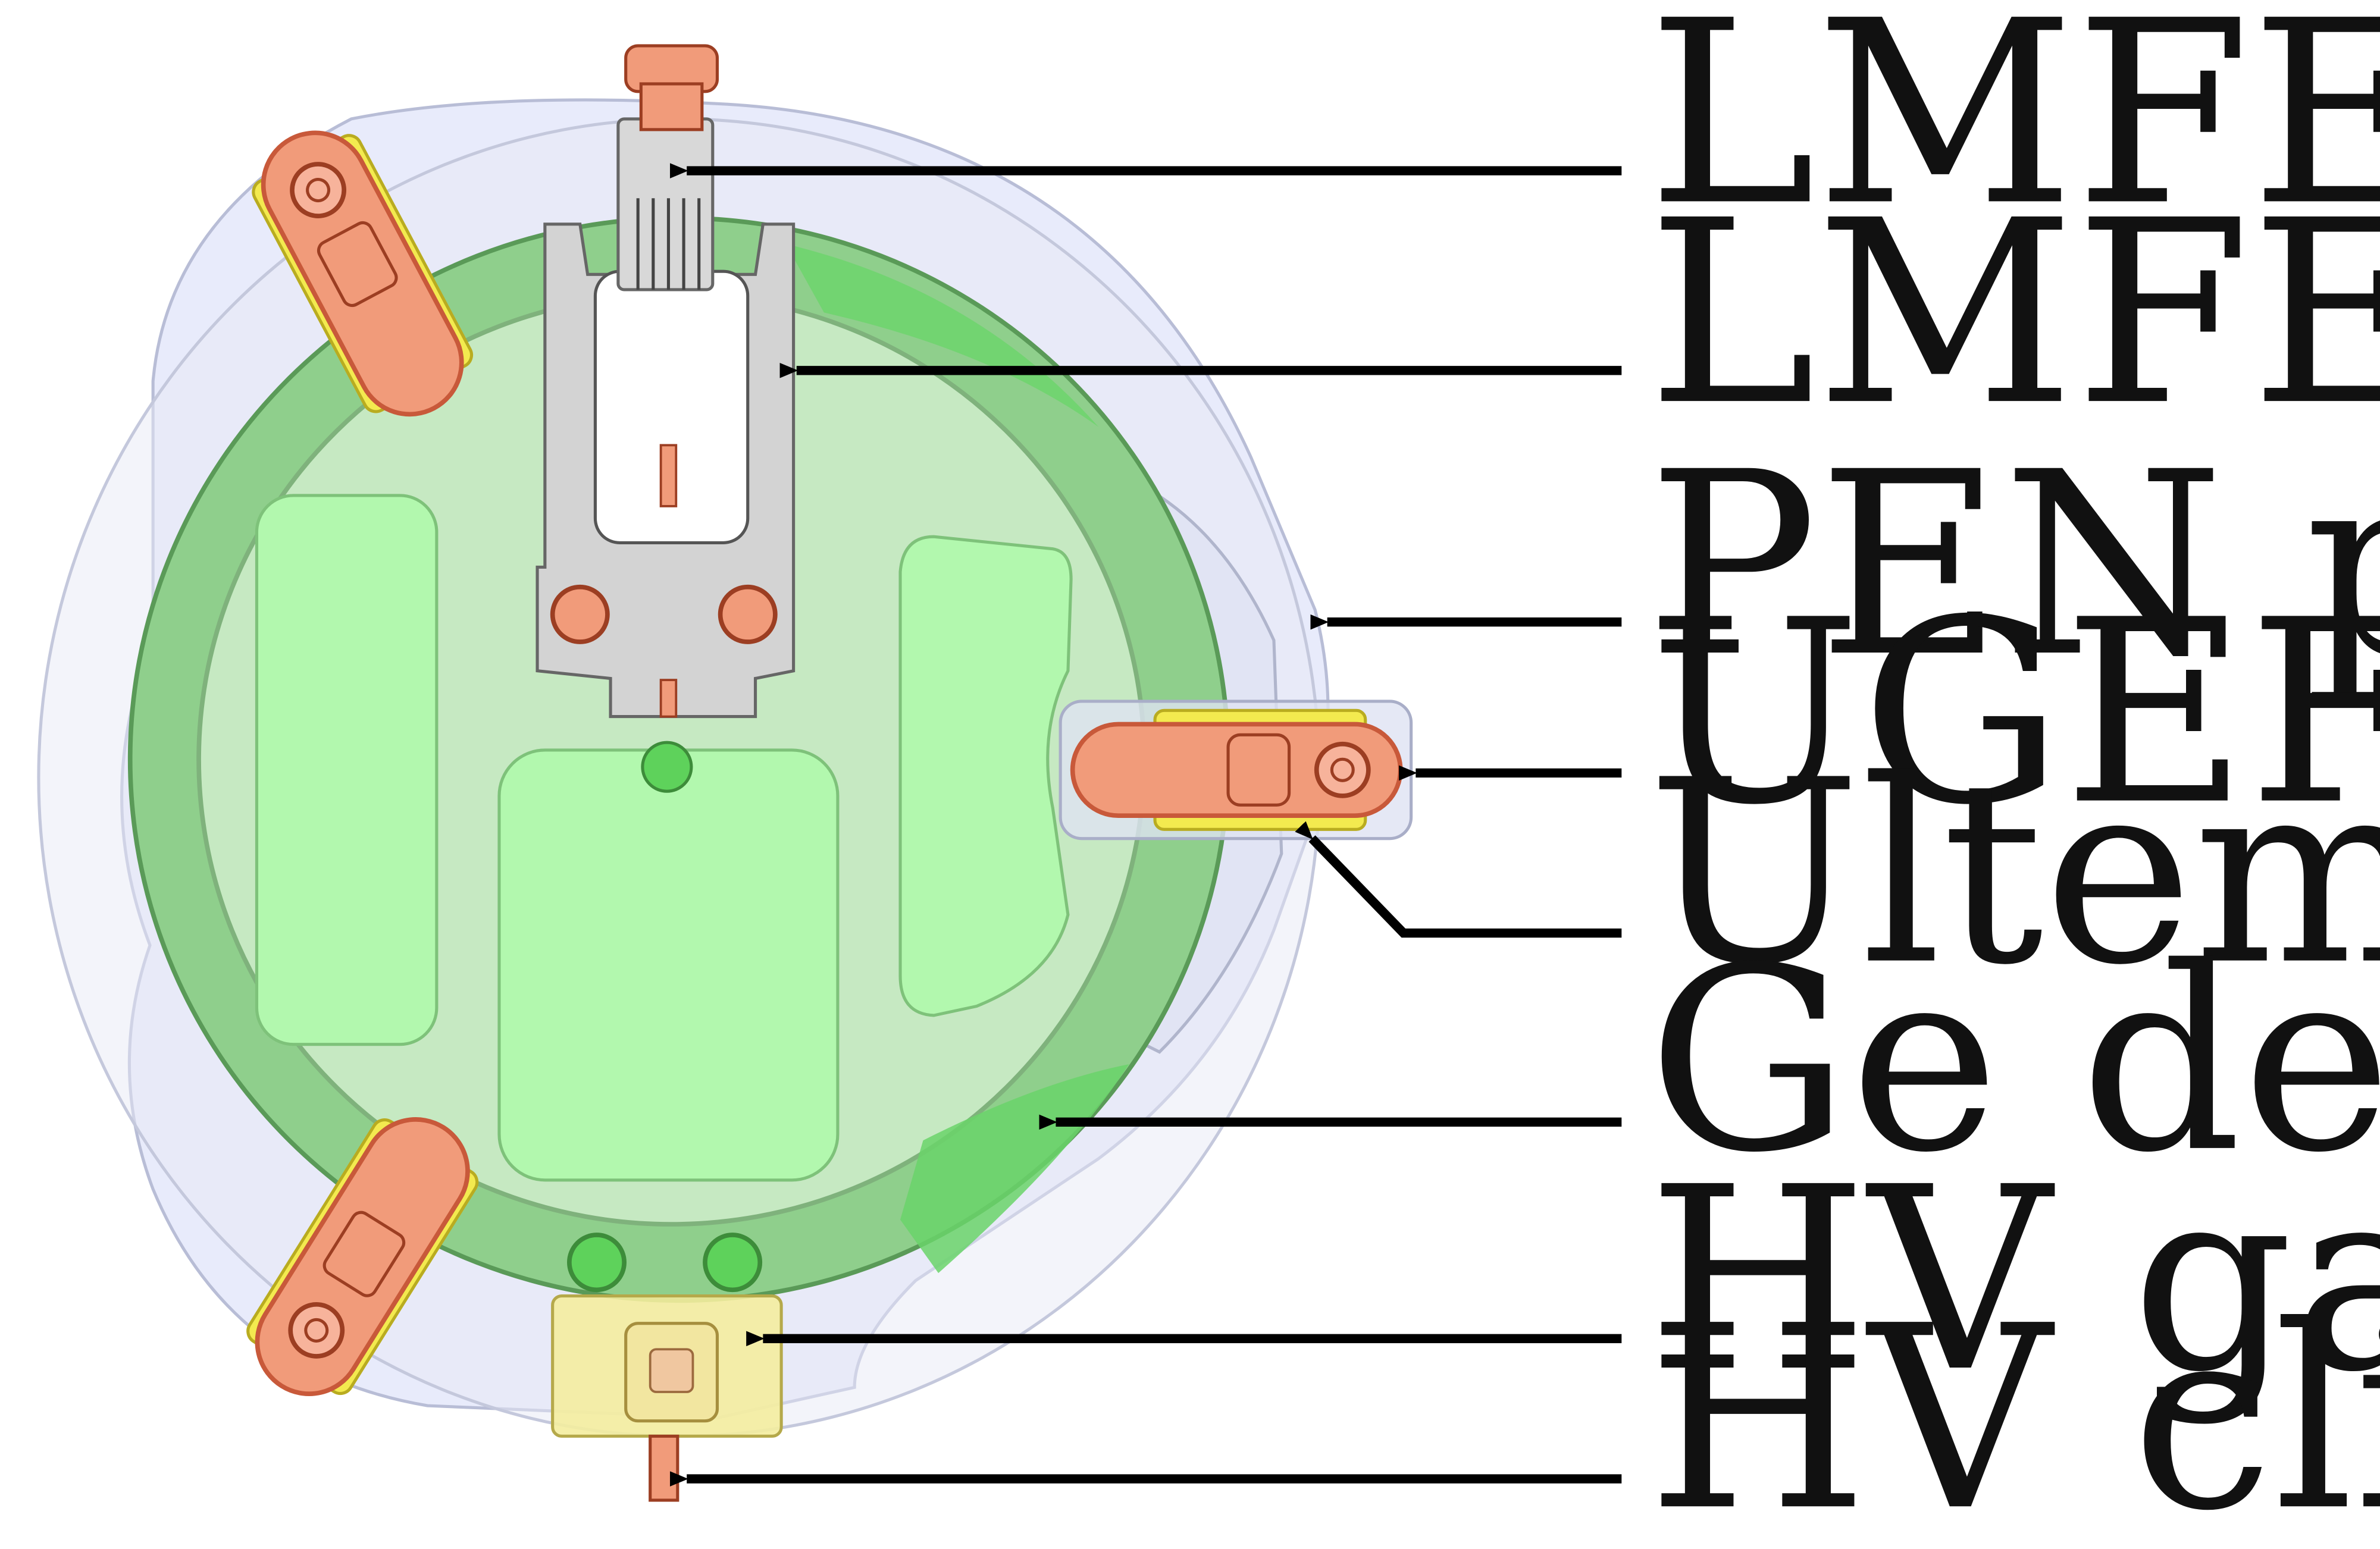 The height and width of the screenshot is (1549, 2380). What do you see at coordinates (2014, 1061) in the screenshot?
I see `label-ge-detector: Ge detector` at bounding box center [2014, 1061].